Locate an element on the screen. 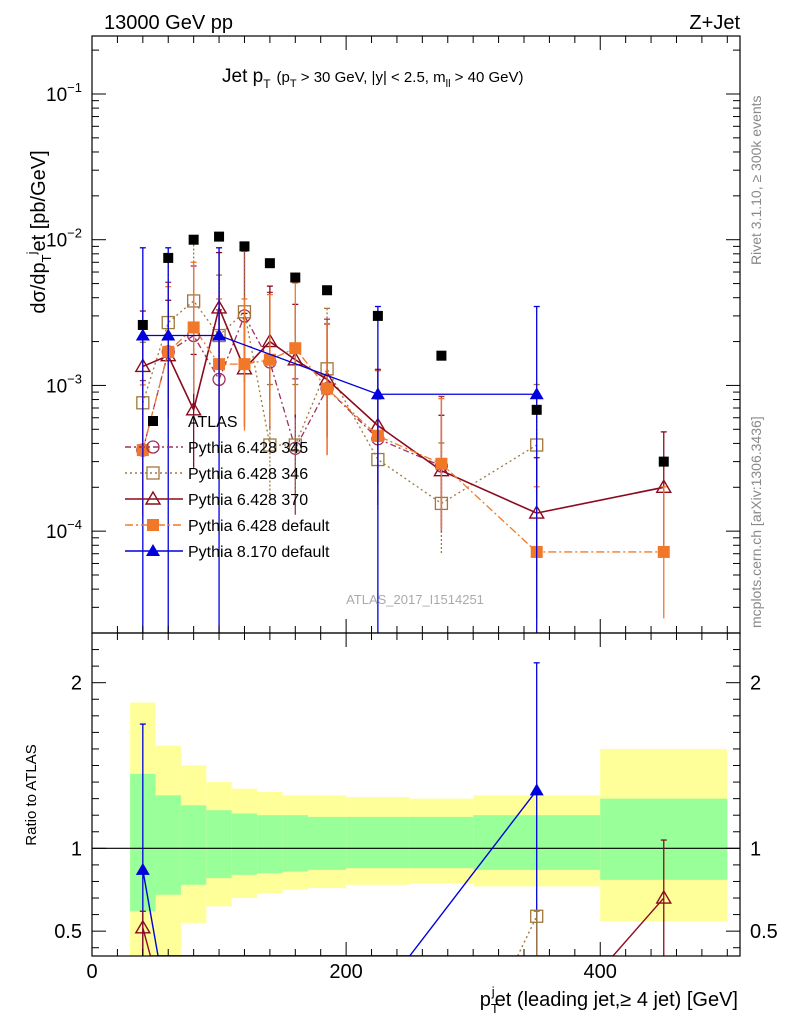  x-tick-label: 200 is located at coordinates (345, 972).